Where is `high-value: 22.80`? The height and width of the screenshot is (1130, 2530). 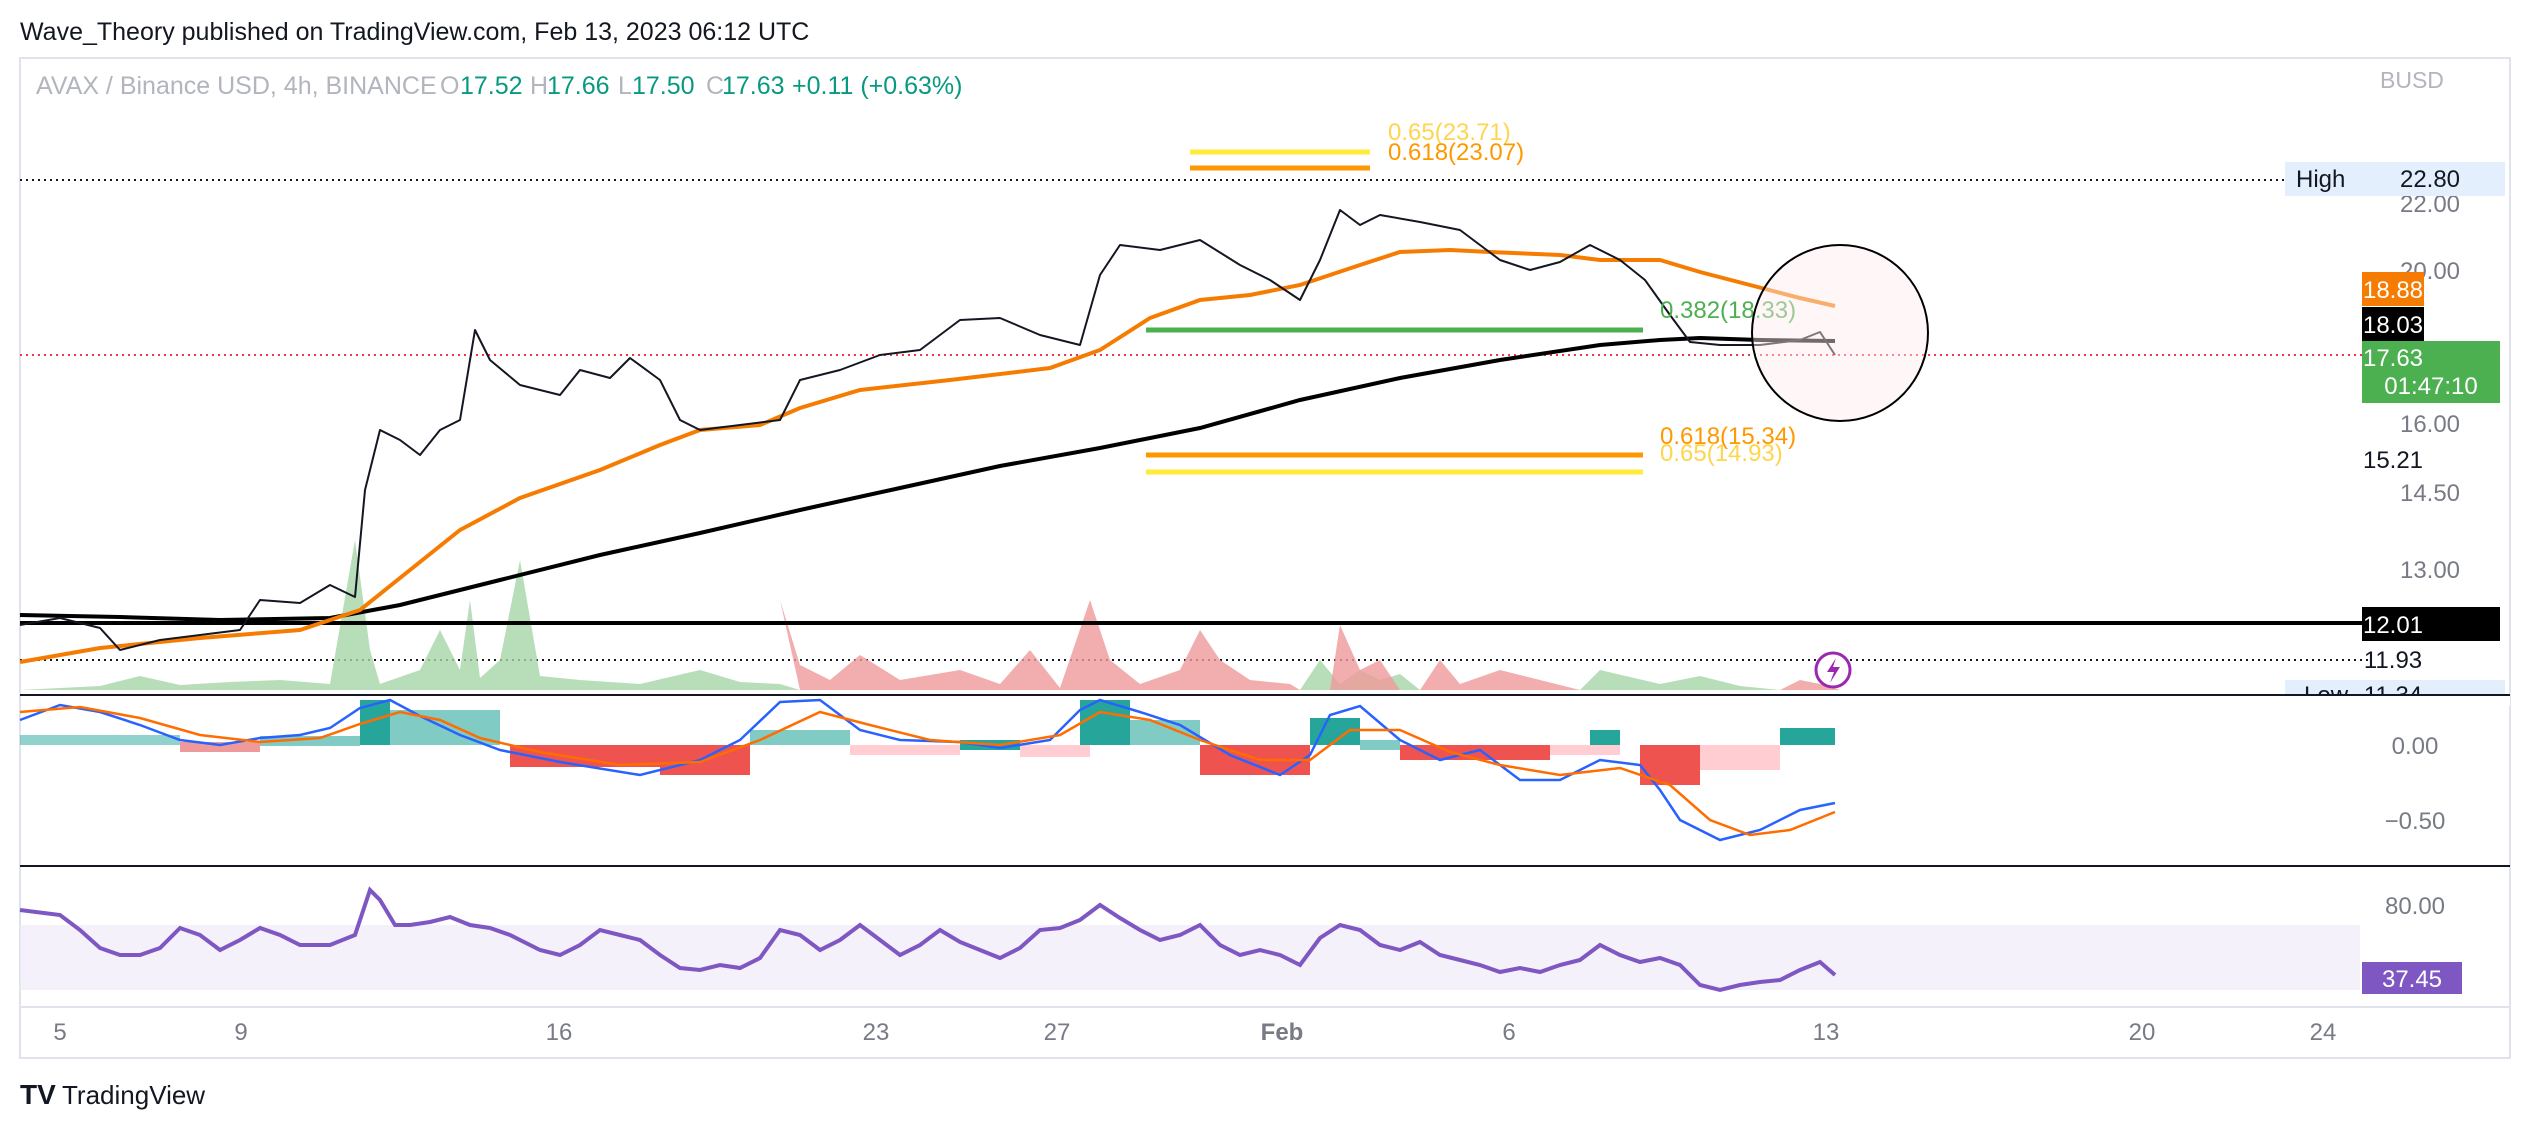 high-value: 22.80 is located at coordinates (2430, 179).